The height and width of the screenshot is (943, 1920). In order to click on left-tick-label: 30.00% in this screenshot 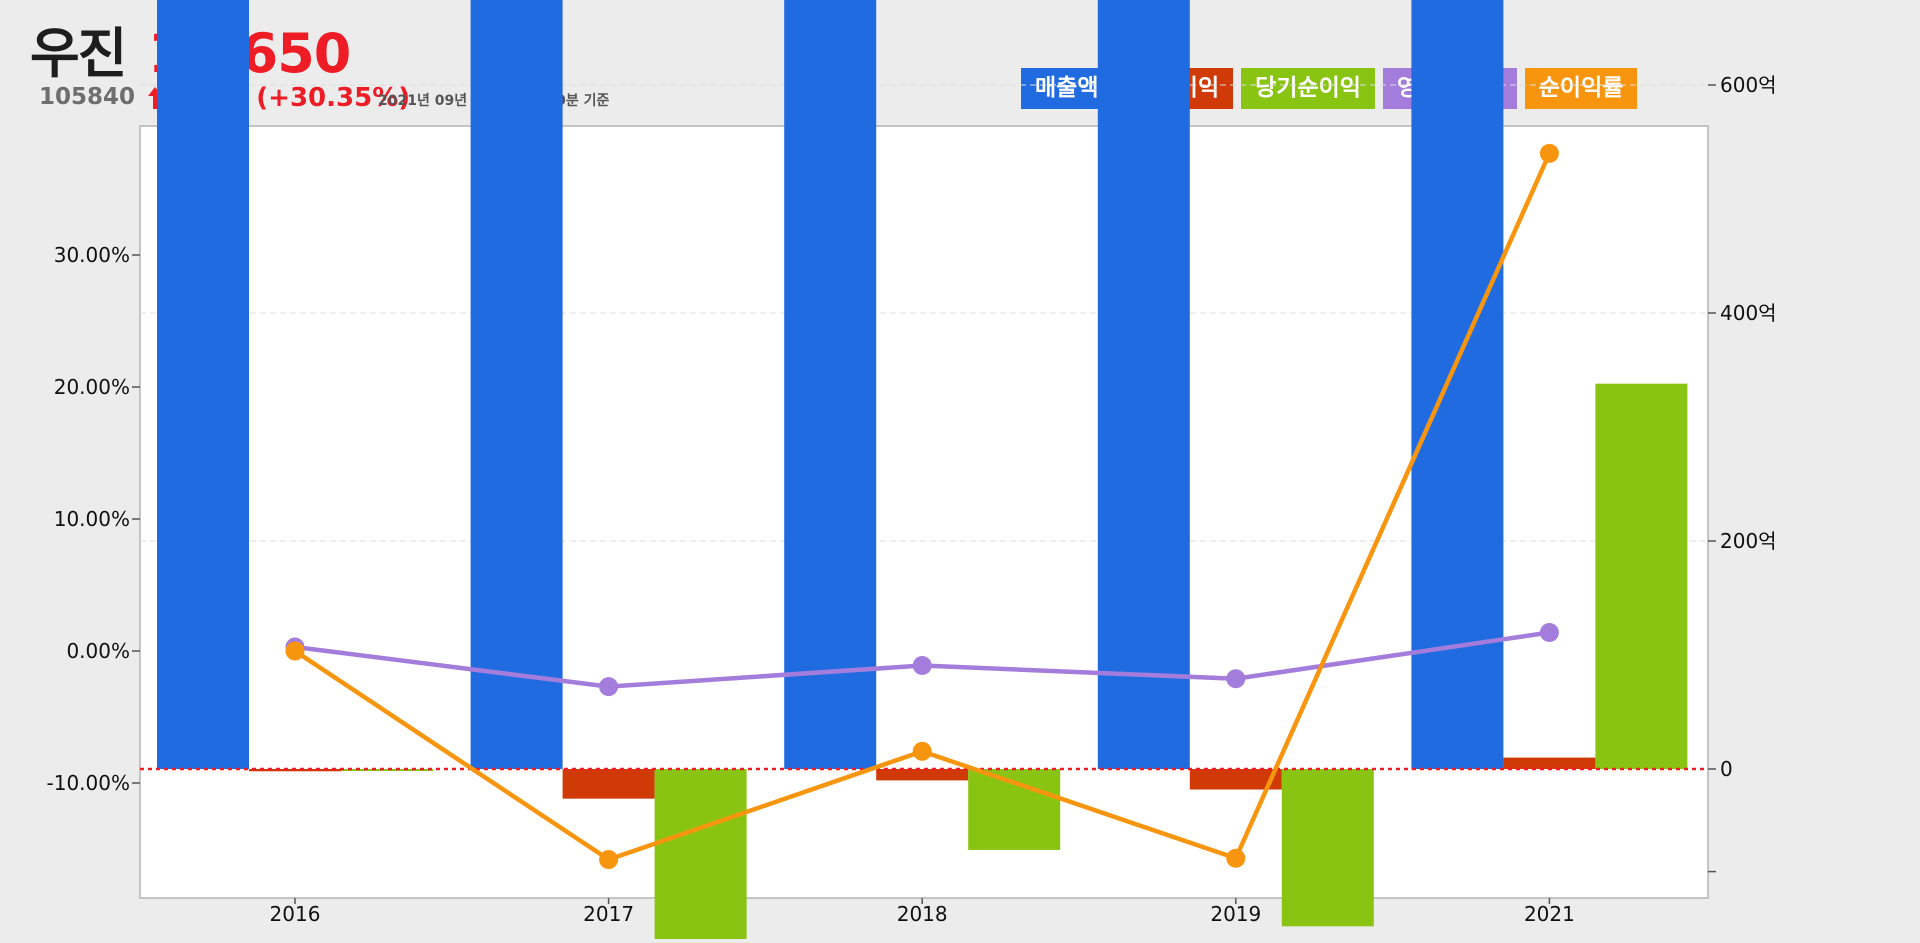, I will do `click(92, 255)`.